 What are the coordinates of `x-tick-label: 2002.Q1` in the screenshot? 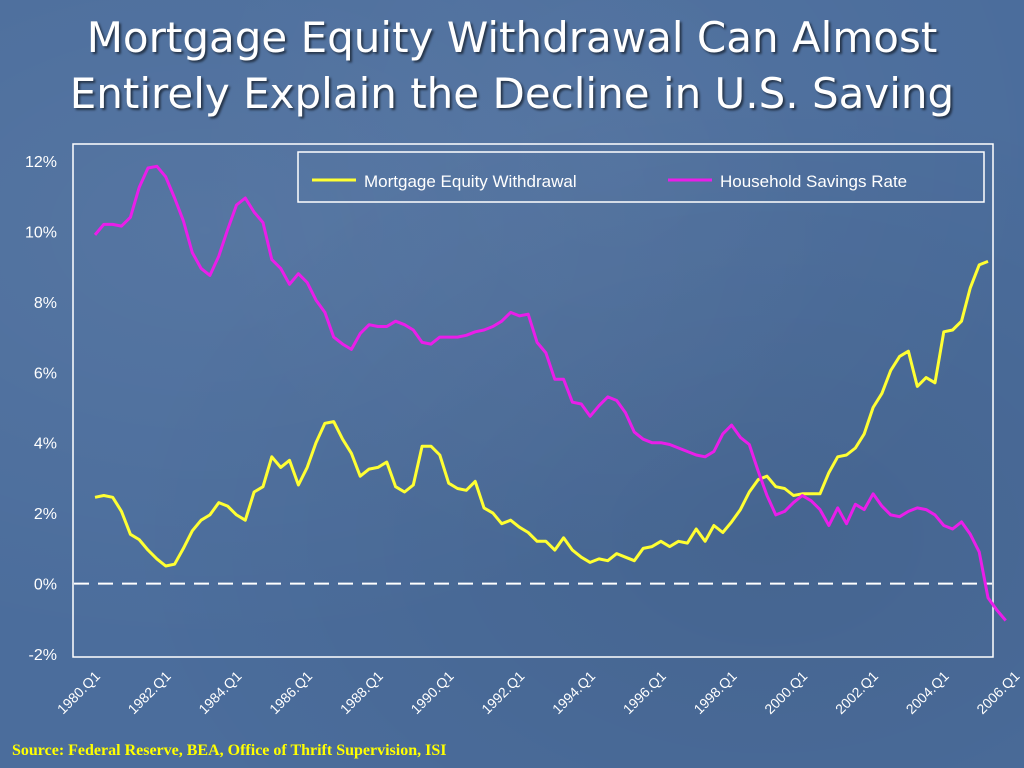 It's located at (856, 692).